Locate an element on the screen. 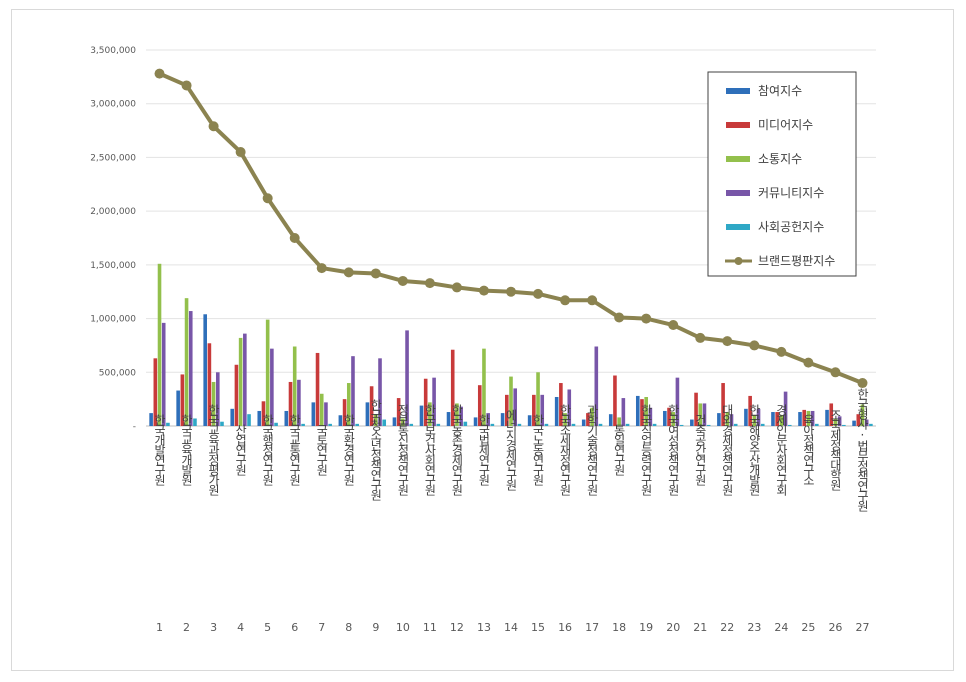  legend-label: 미디어지수 is located at coordinates (785, 125).